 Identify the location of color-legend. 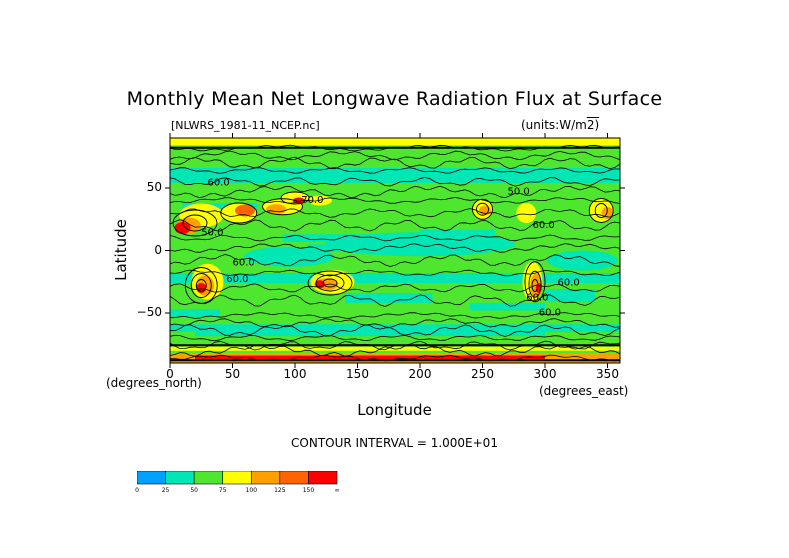
(237, 478).